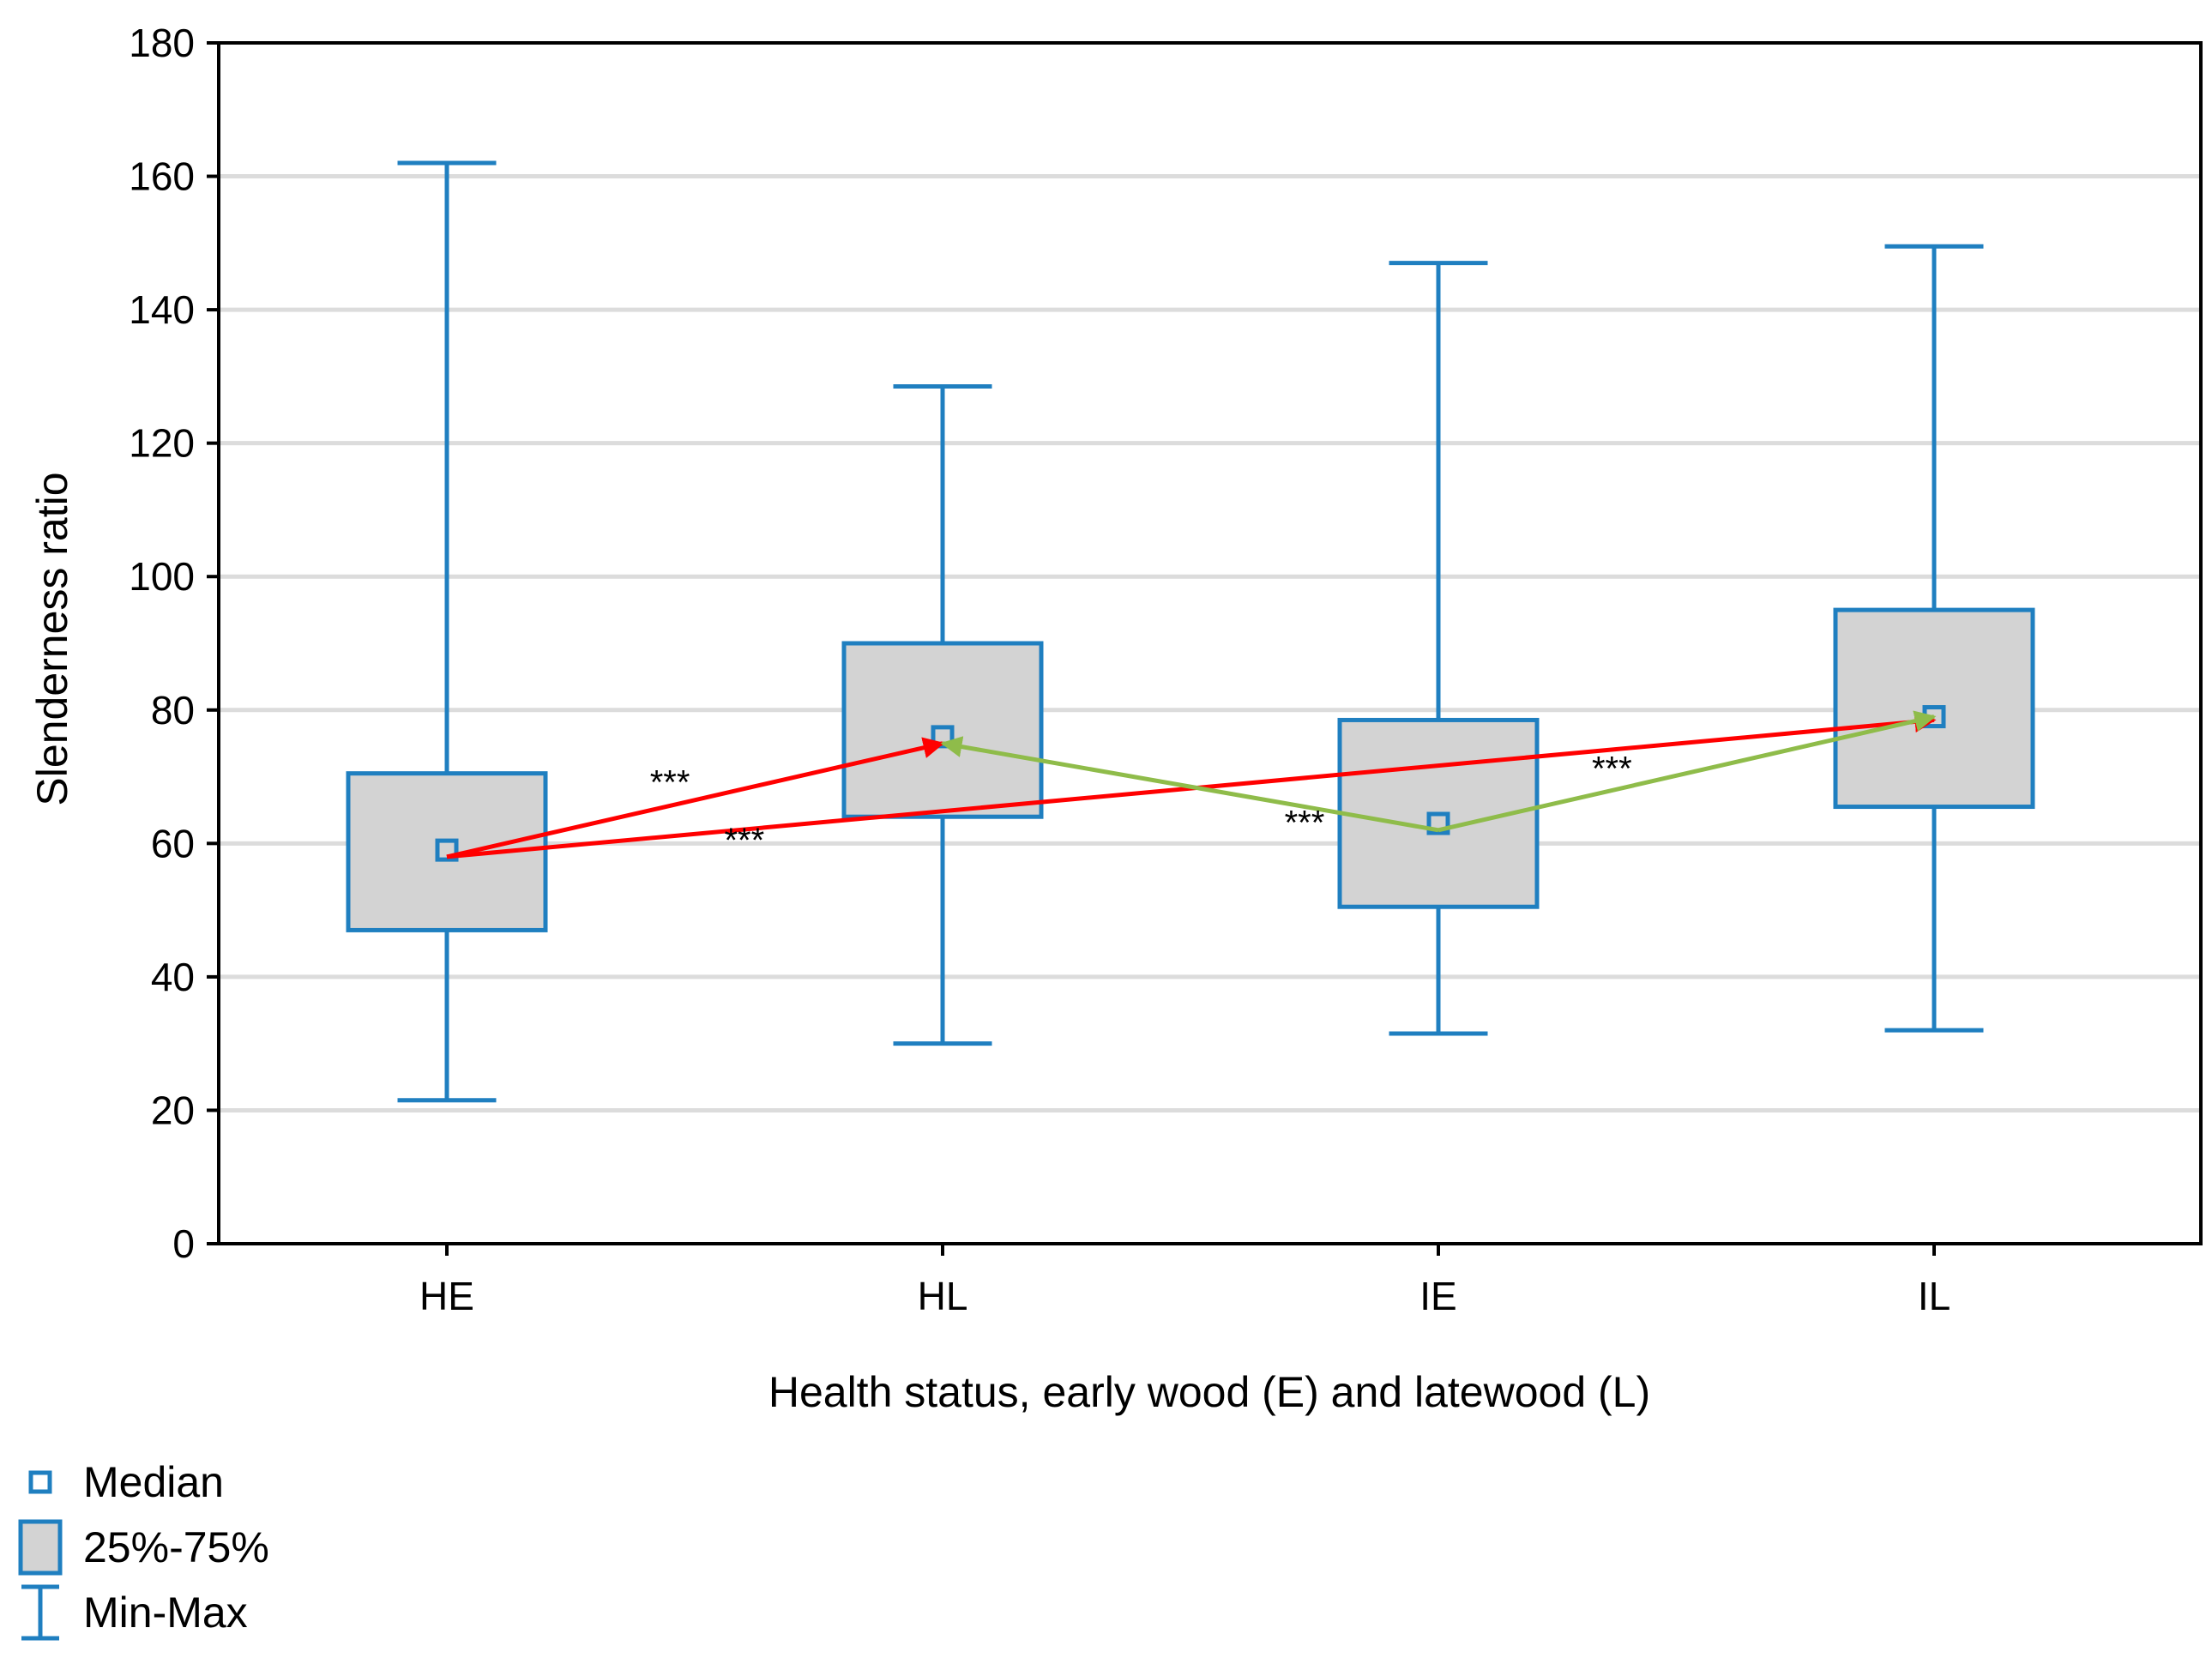  I want to click on y-tick-label: 40, so click(173, 977).